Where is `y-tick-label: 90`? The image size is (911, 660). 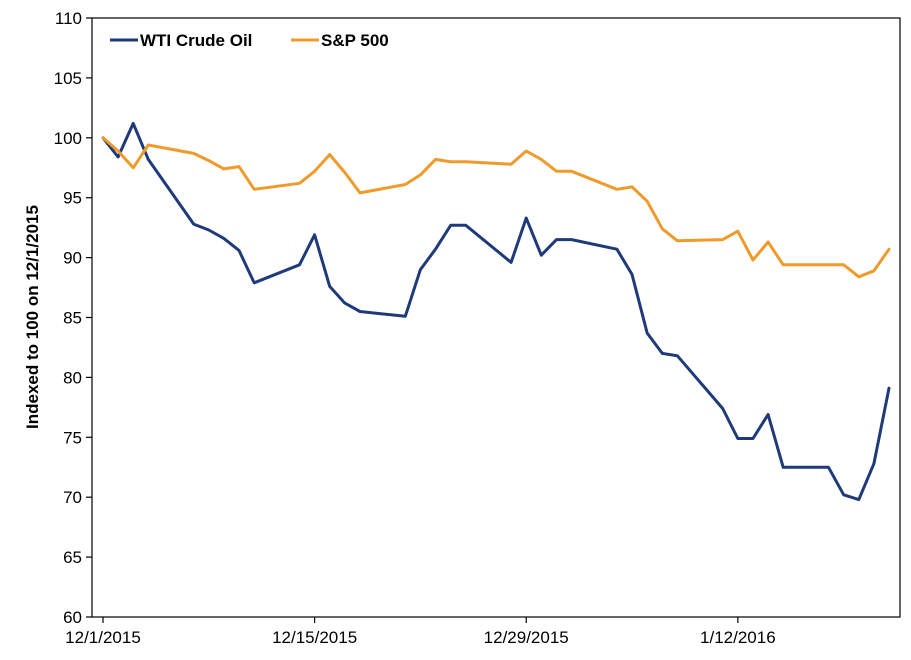 y-tick-label: 90 is located at coordinates (72, 258).